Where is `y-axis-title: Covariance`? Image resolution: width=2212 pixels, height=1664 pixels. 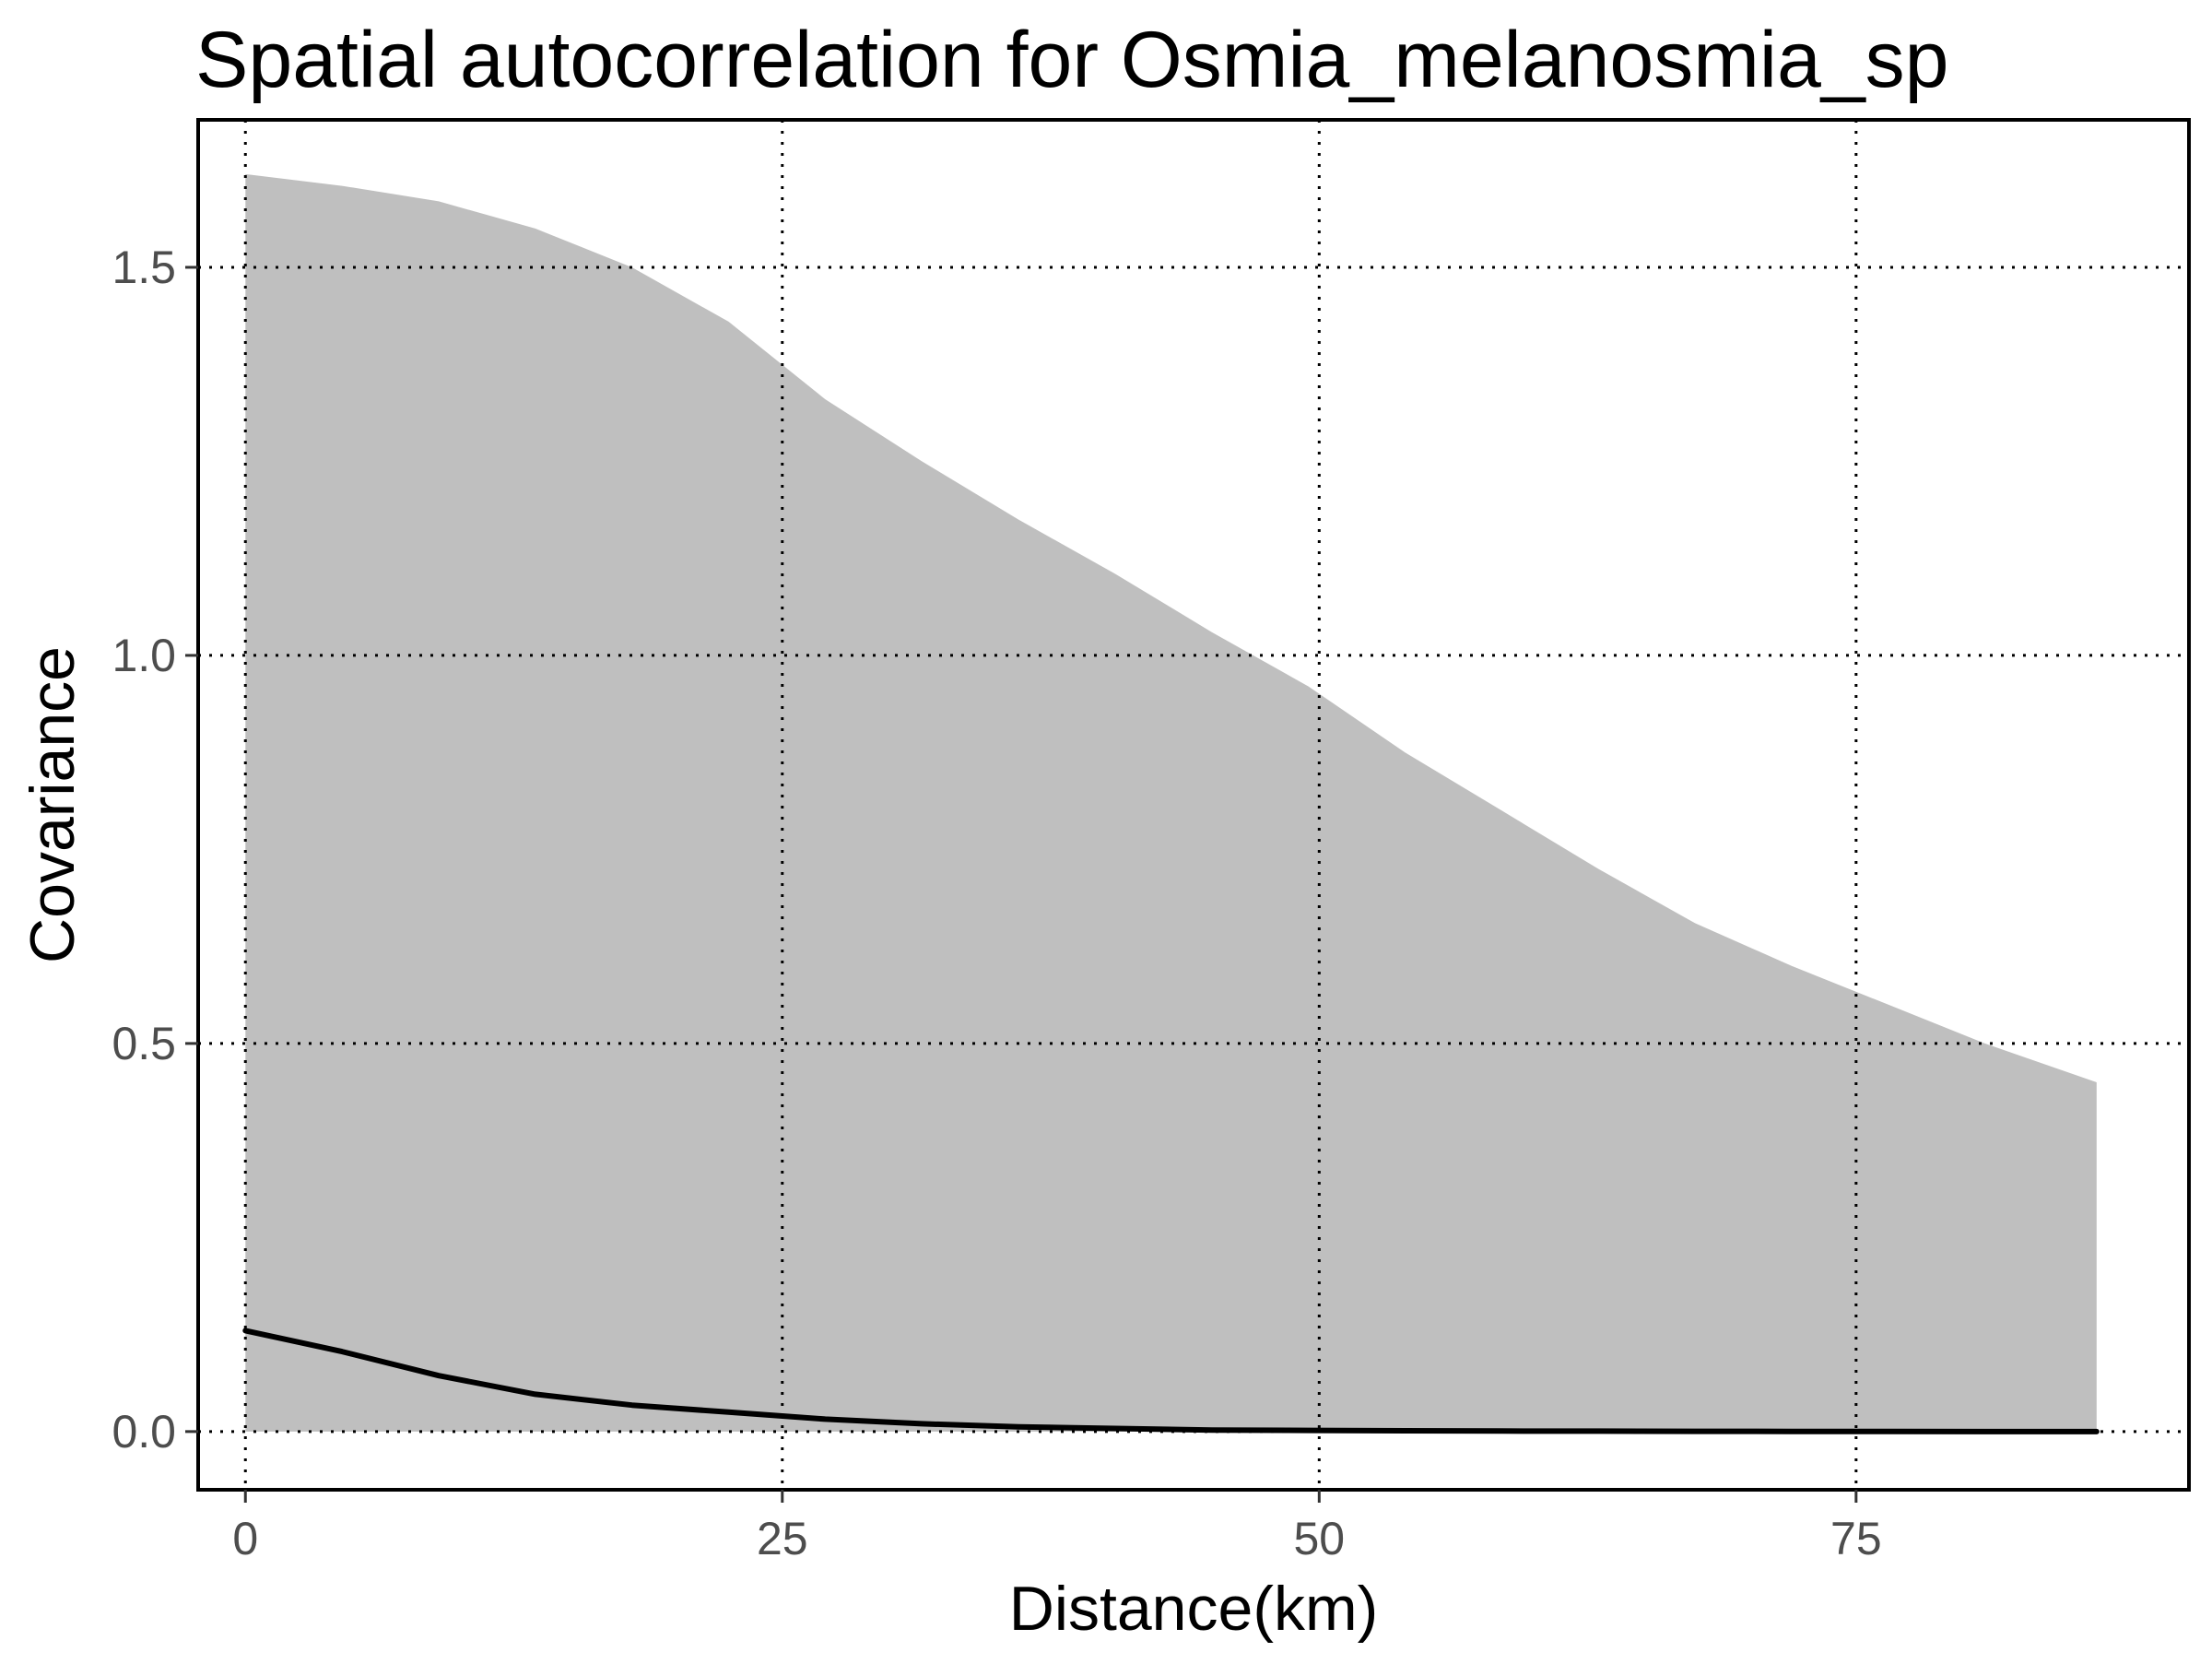
y-axis-title: Covariance is located at coordinates (53, 804).